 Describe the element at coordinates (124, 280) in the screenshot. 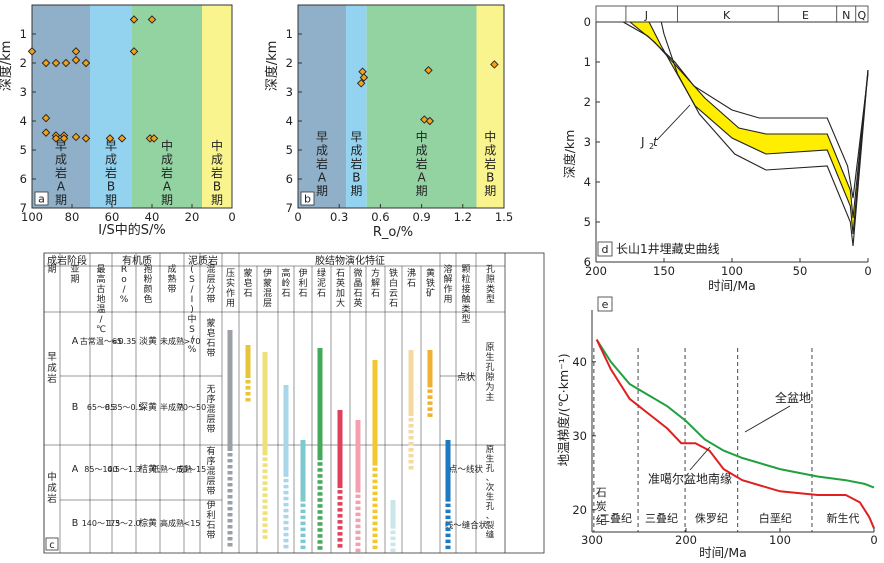

I see `char: o` at that location.